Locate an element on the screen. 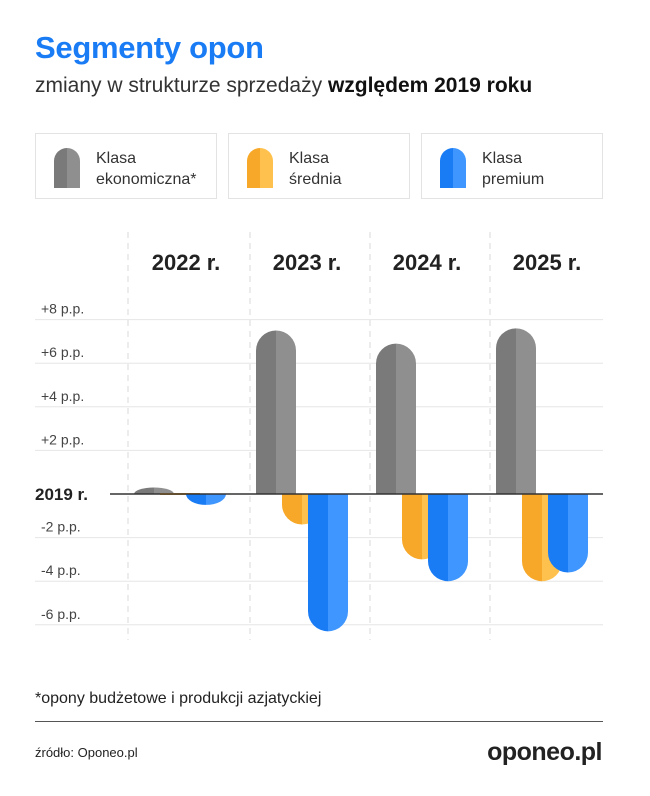 The width and height of the screenshot is (650, 796). legend-item-premium: Klasa premium is located at coordinates (512, 166).